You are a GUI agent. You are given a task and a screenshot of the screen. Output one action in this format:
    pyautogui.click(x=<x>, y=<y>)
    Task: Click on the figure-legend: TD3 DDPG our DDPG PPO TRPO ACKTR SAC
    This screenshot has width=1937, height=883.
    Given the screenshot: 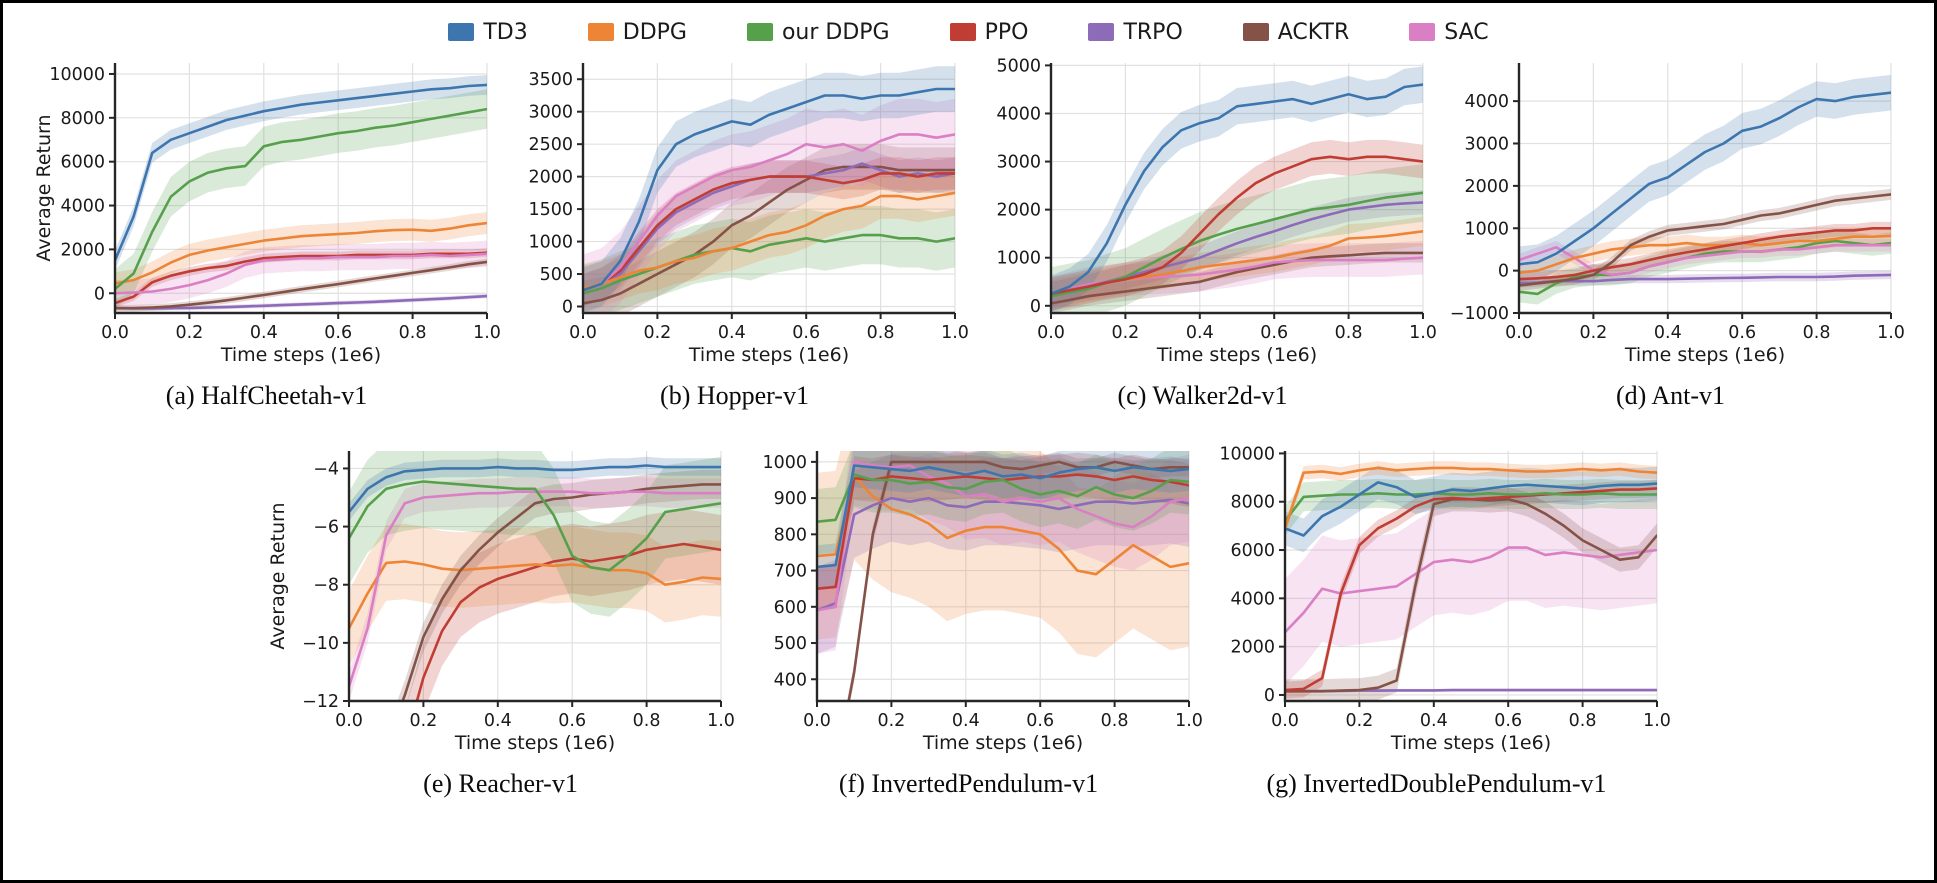 What is the action you would take?
    pyautogui.click(x=968, y=27)
    